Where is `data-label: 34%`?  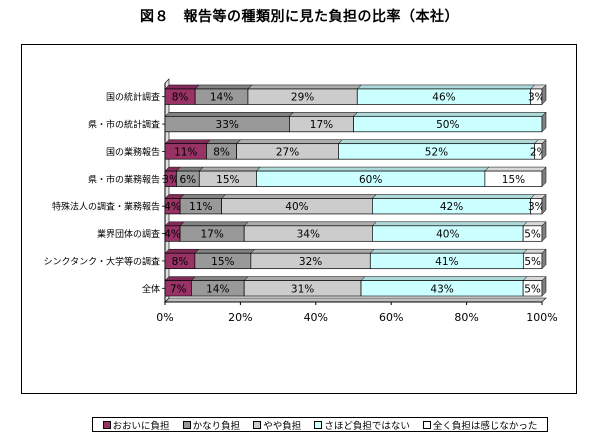
data-label: 34% is located at coordinates (308, 235).